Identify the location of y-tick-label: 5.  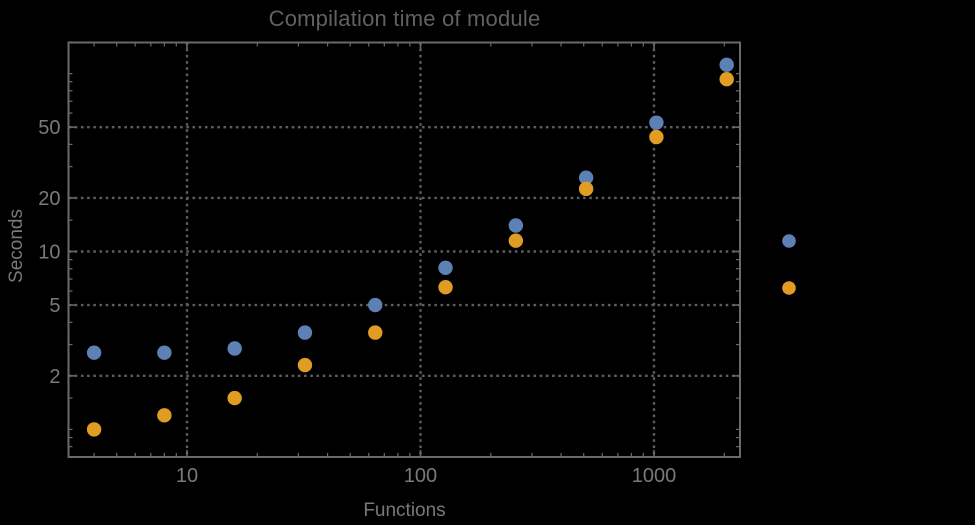
(54, 306).